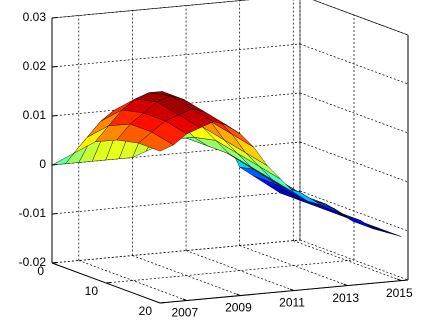 The height and width of the screenshot is (326, 422). I want to click on z-tick-label: 0.03, so click(35, 17).